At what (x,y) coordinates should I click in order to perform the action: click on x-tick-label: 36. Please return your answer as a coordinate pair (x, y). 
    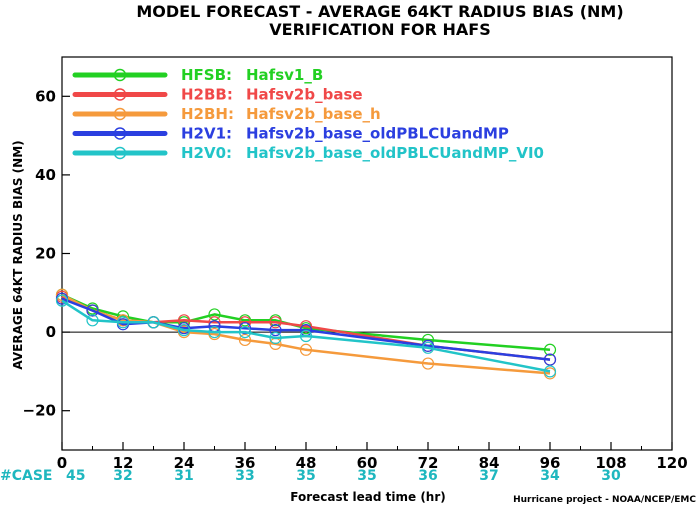
    Looking at the image, I should click on (245, 463).